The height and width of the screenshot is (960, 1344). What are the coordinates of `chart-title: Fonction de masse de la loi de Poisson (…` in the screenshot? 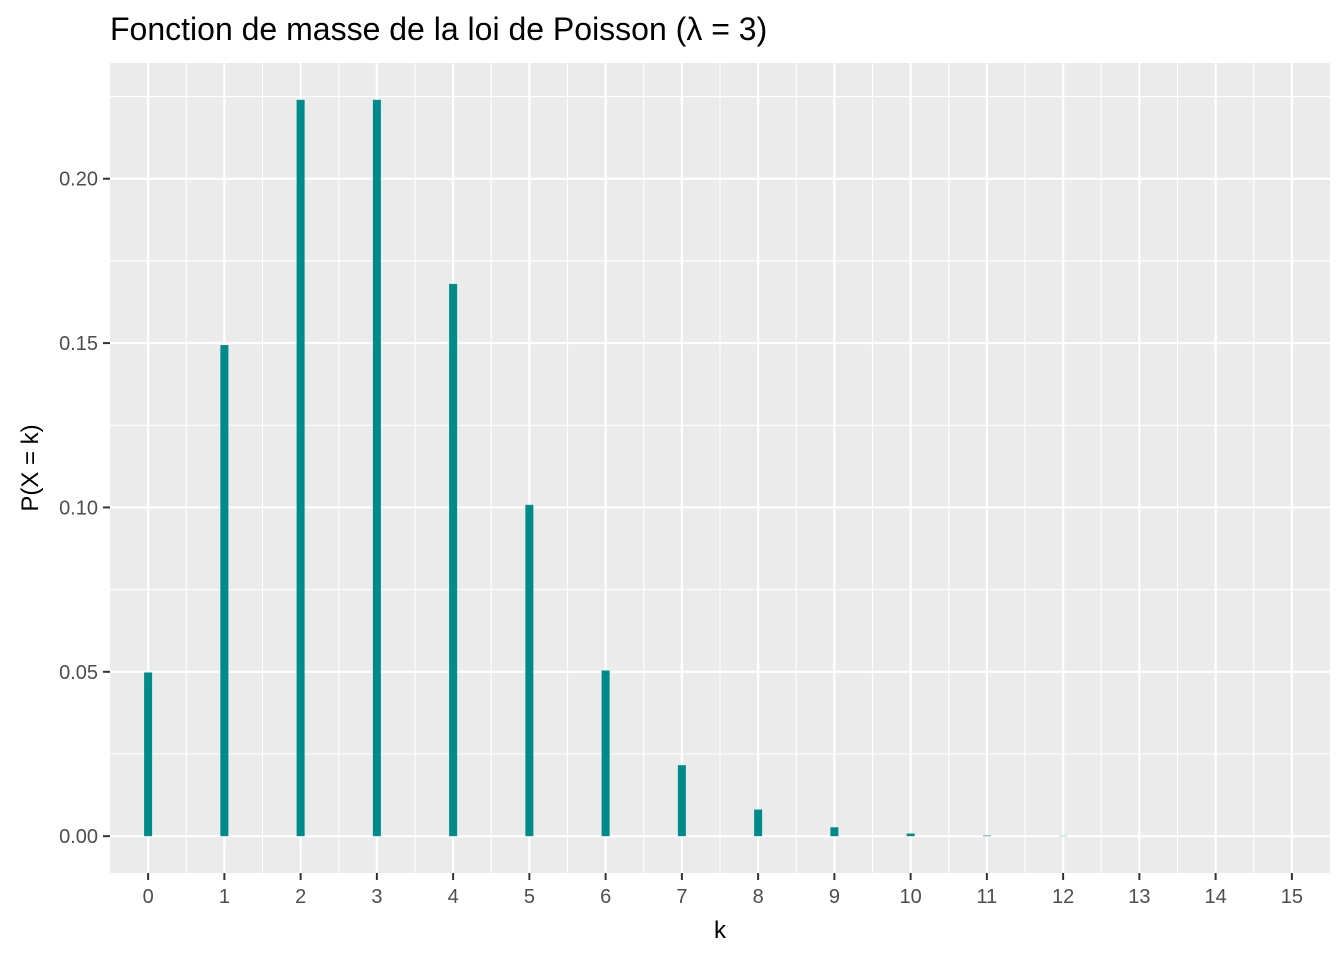 It's located at (438, 29).